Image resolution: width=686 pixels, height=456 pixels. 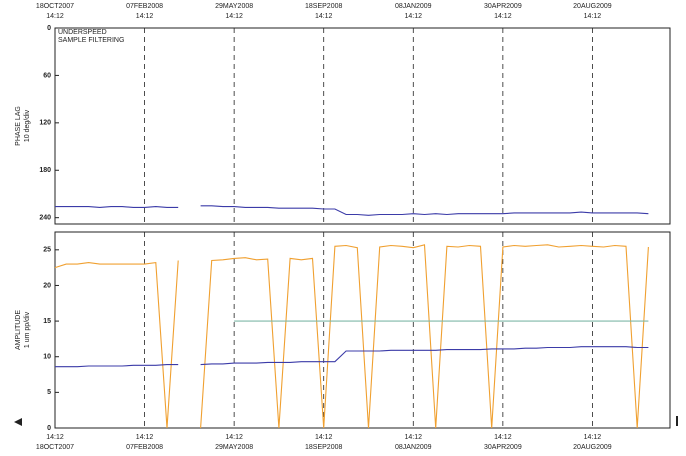 What do you see at coordinates (45, 123) in the screenshot?
I see `y-tick-label: 120` at bounding box center [45, 123].